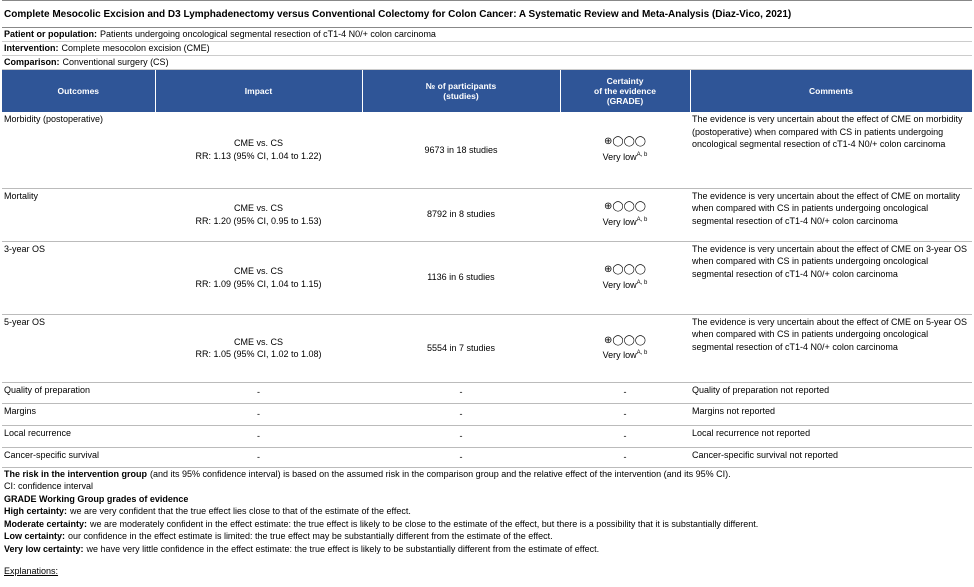 This screenshot has height=587, width=974. What do you see at coordinates (258, 220) in the screenshot?
I see `impact-line: RR: 1.20 (95% CI, 0.95 to 1.53)` at bounding box center [258, 220].